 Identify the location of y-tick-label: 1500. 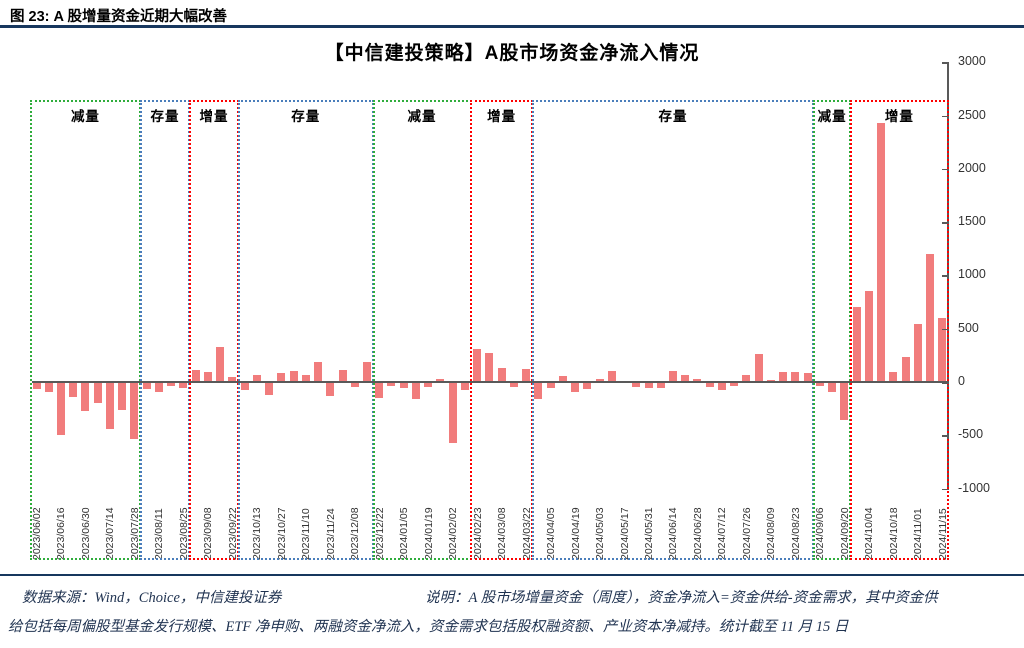
(972, 221).